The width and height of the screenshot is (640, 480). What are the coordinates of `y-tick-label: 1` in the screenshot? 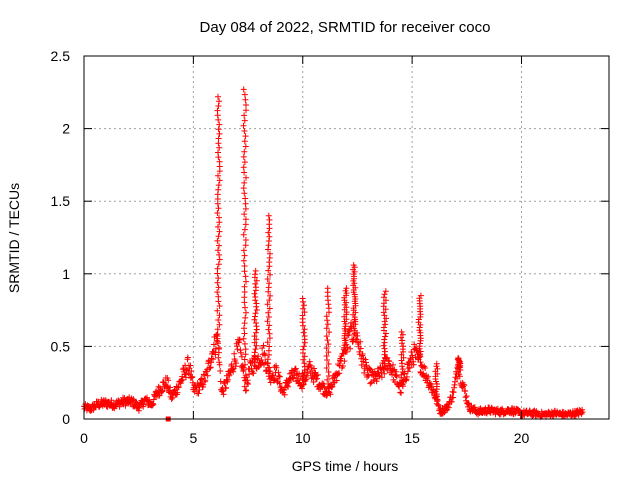 It's located at (66, 274).